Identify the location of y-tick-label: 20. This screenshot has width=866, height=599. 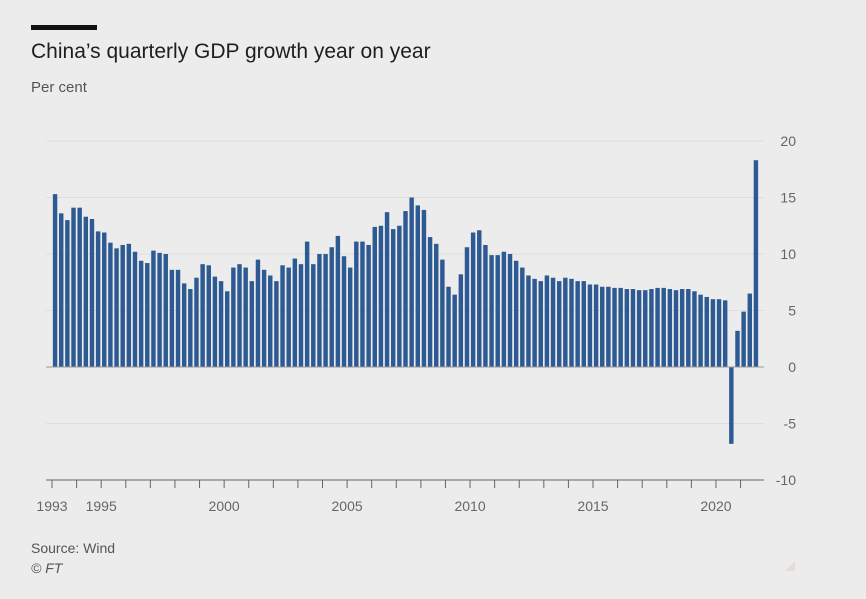
(788, 141).